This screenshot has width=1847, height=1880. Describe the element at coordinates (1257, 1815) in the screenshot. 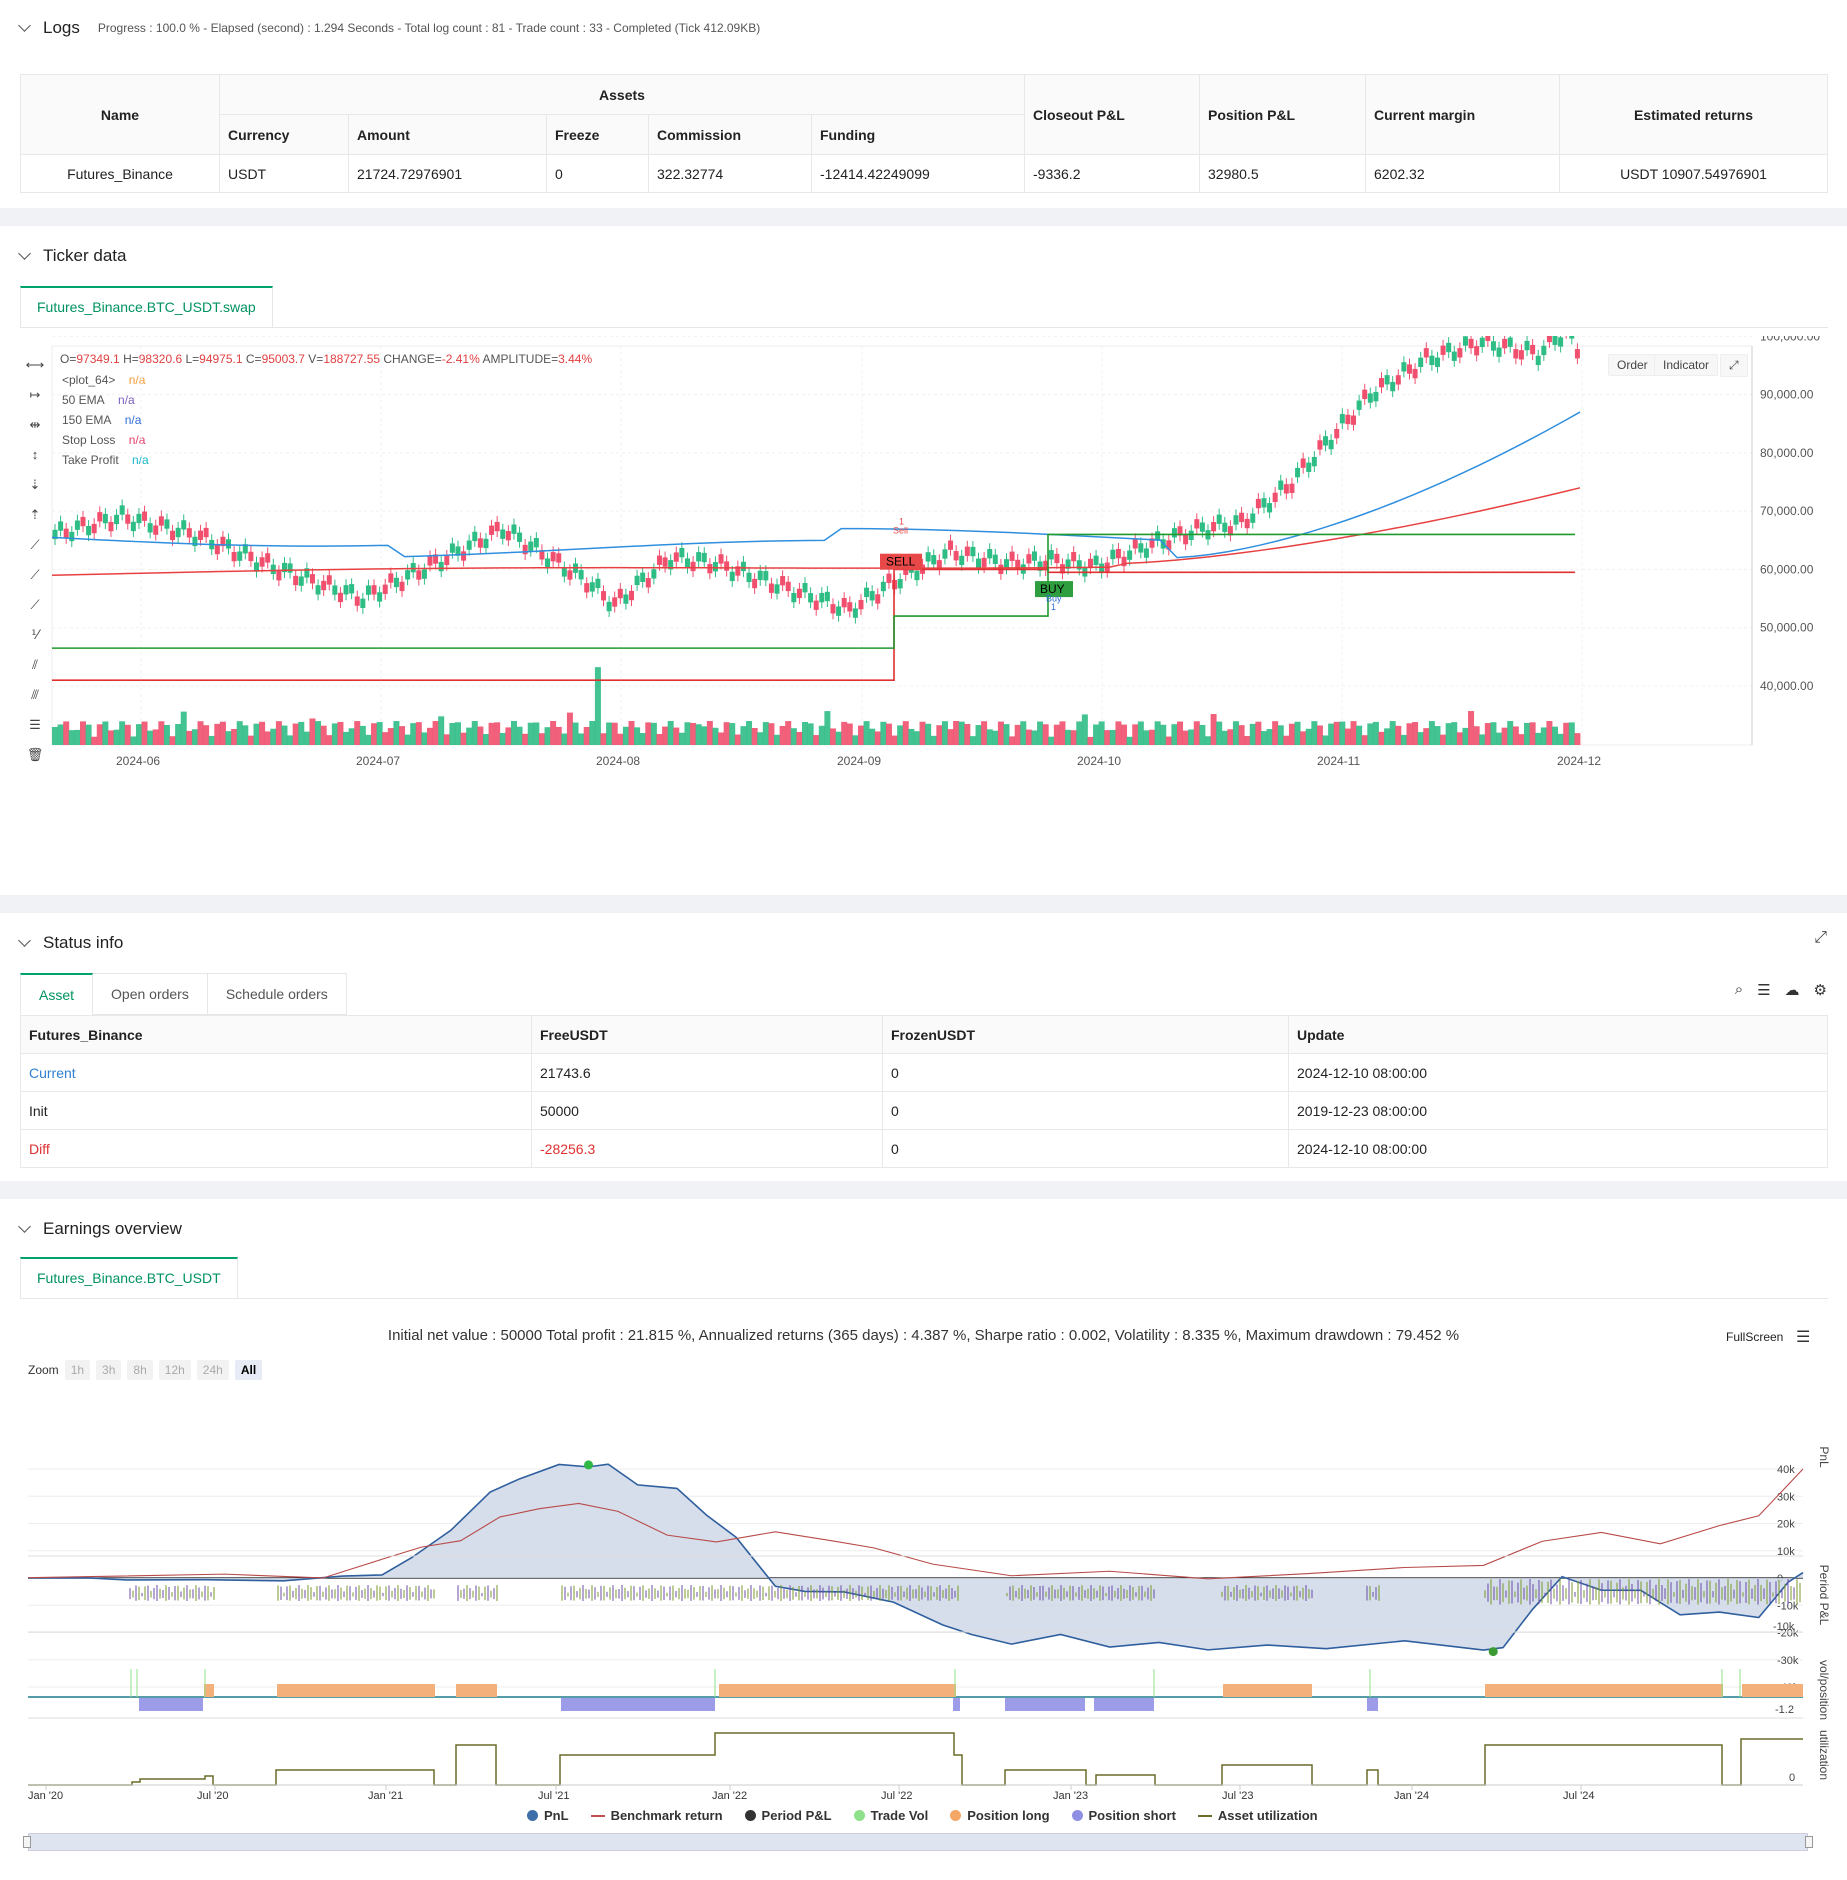

I see `legend-item: Asset utilization` at that location.